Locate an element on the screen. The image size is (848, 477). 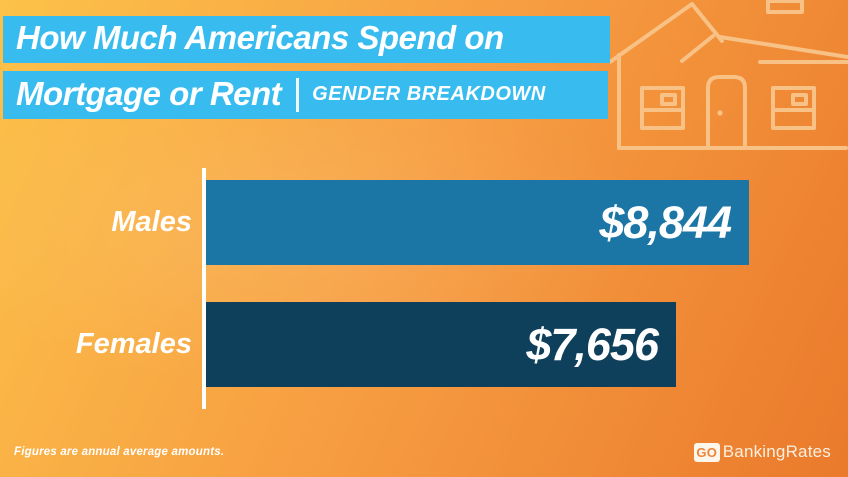
logo-wordmark: BankingRates is located at coordinates (776, 451).